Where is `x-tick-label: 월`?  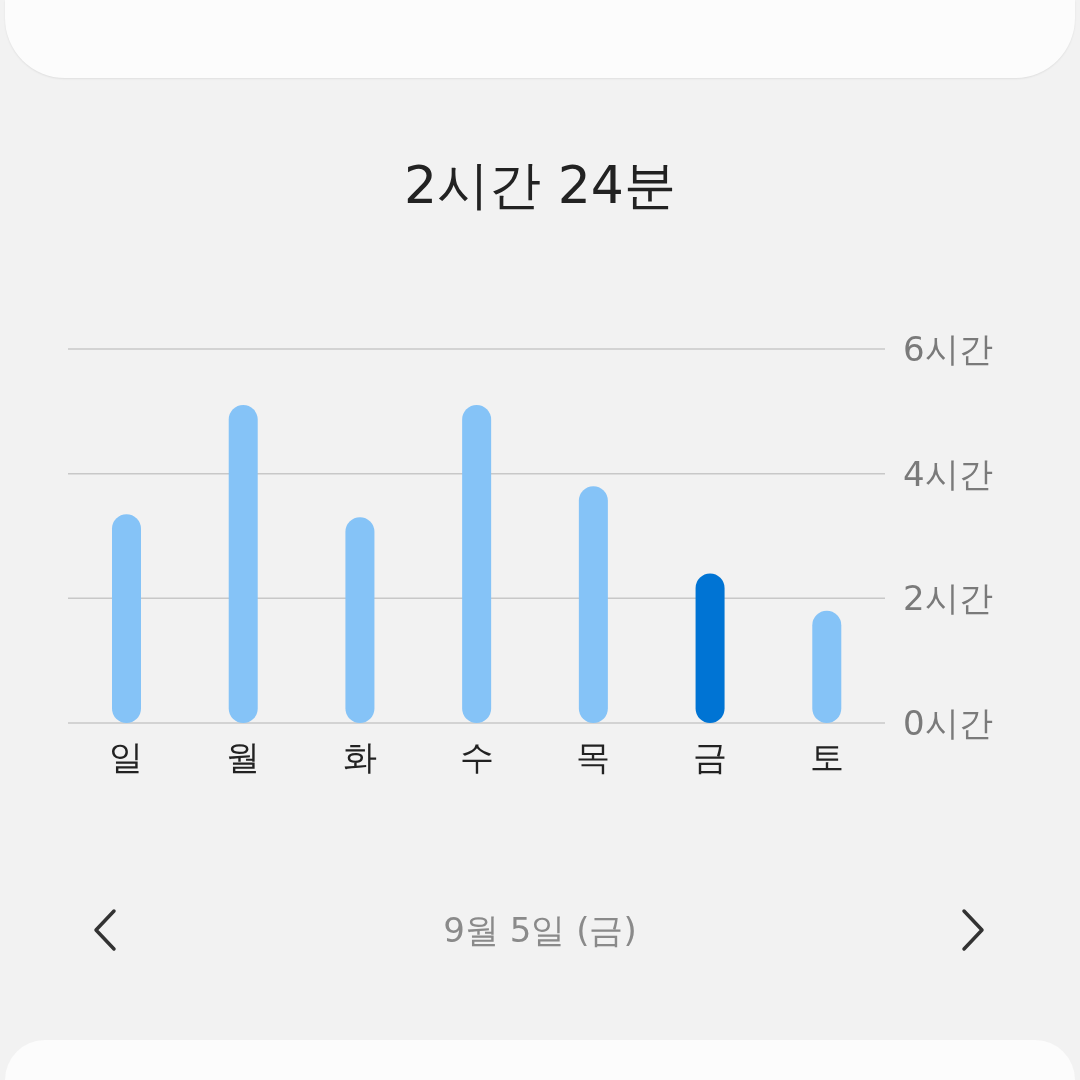
x-tick-label: 월 is located at coordinates (243, 757).